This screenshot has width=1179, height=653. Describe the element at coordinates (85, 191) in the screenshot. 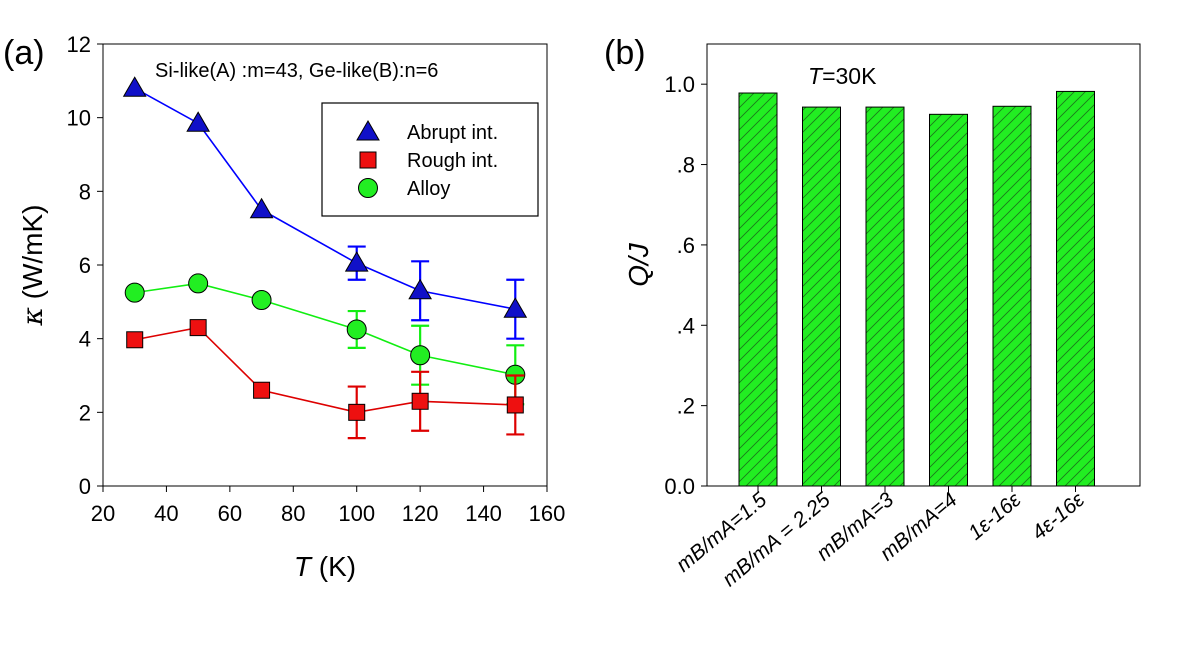

I see `y-tick-label: 8` at that location.